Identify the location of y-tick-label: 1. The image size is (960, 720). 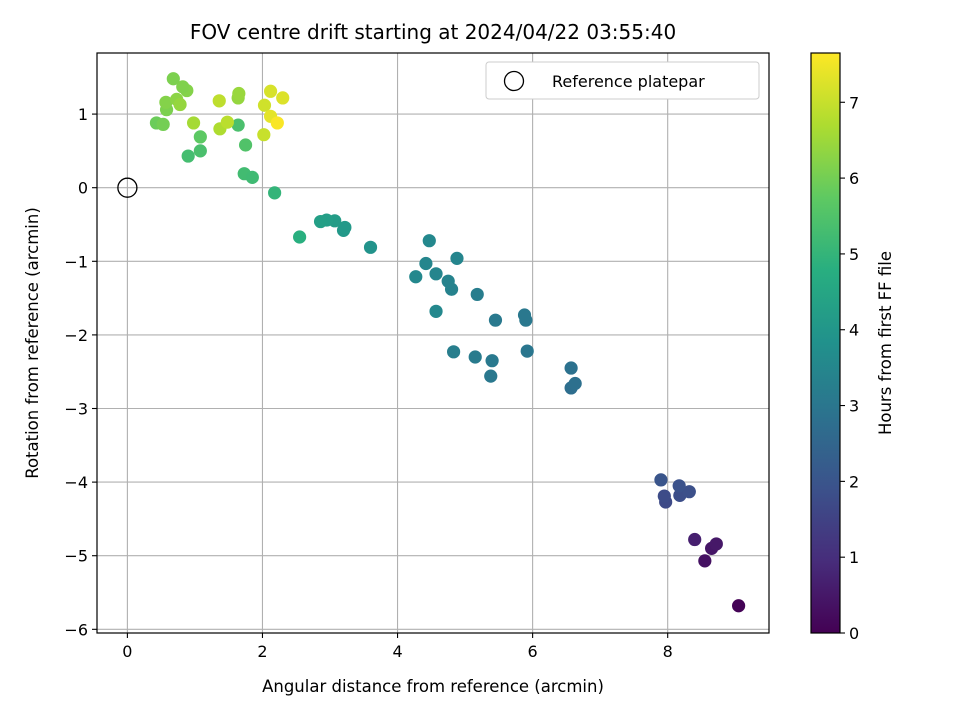
(83, 114).